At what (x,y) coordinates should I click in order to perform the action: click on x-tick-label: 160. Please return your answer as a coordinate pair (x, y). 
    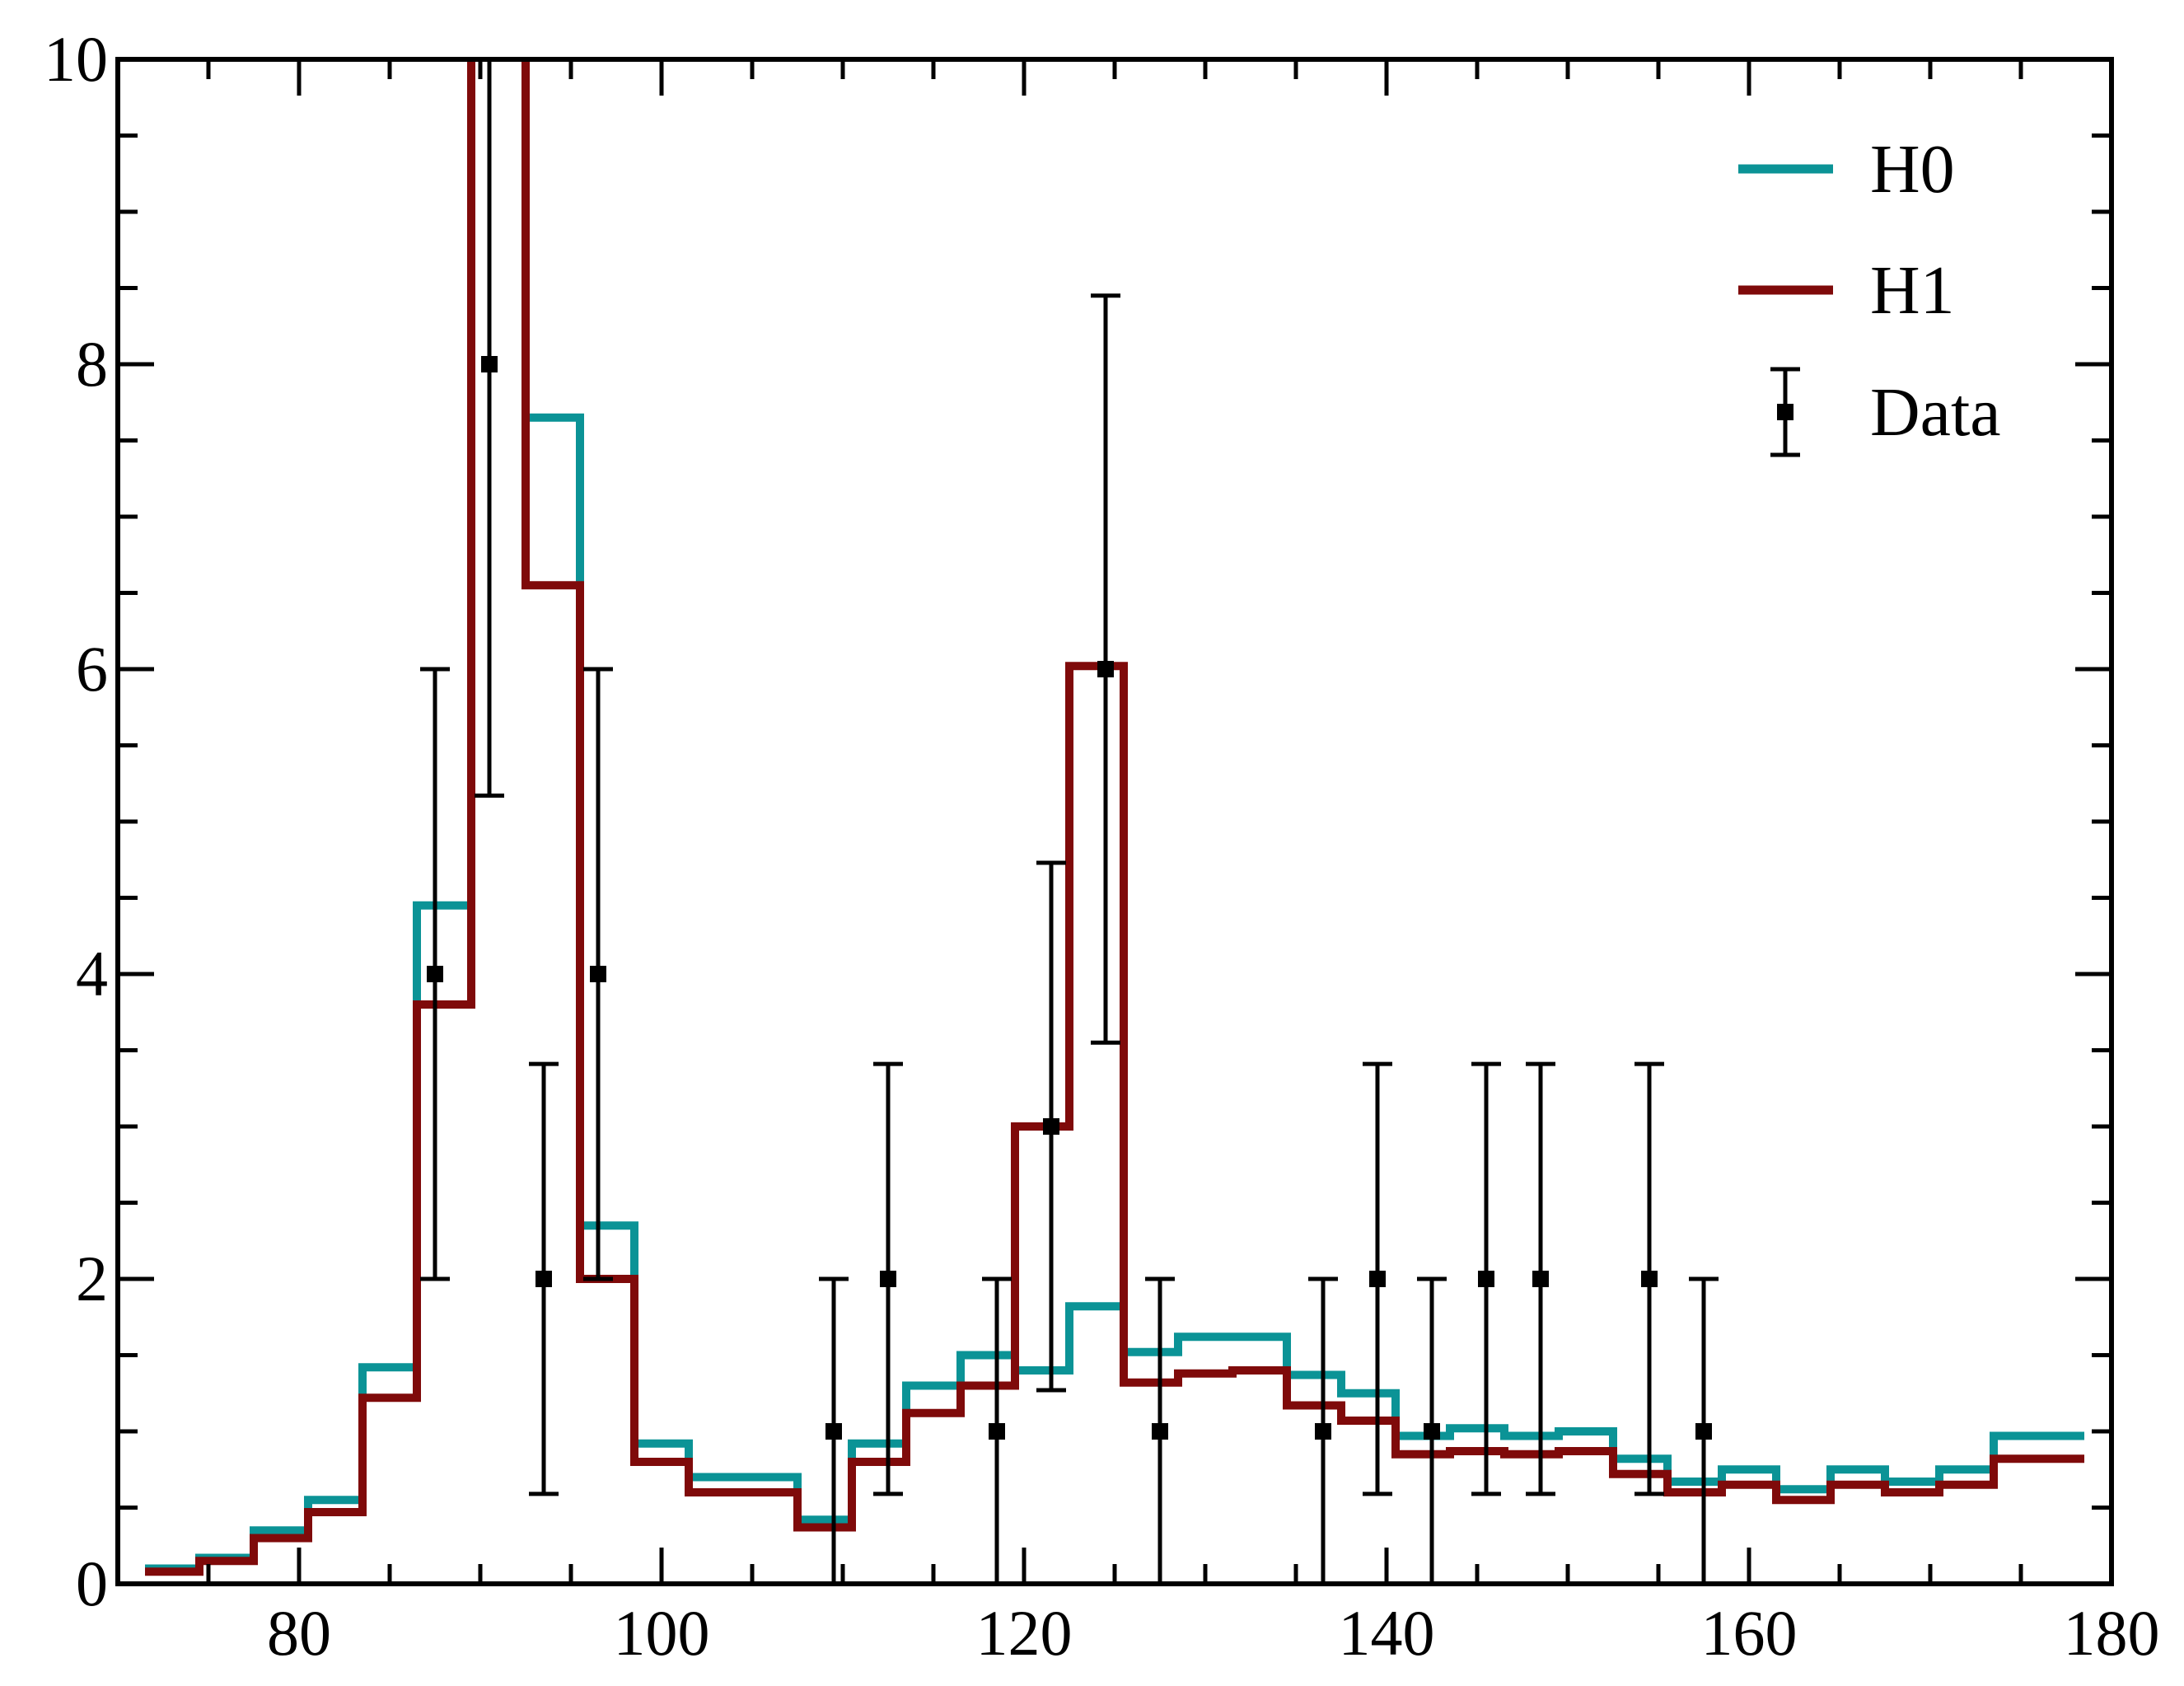
    Looking at the image, I should click on (1749, 1633).